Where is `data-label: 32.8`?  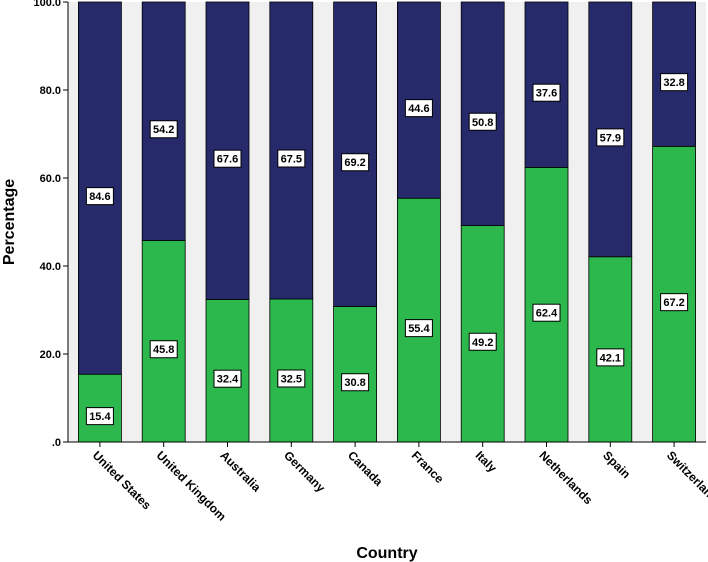
data-label: 32.8 is located at coordinates (673, 83).